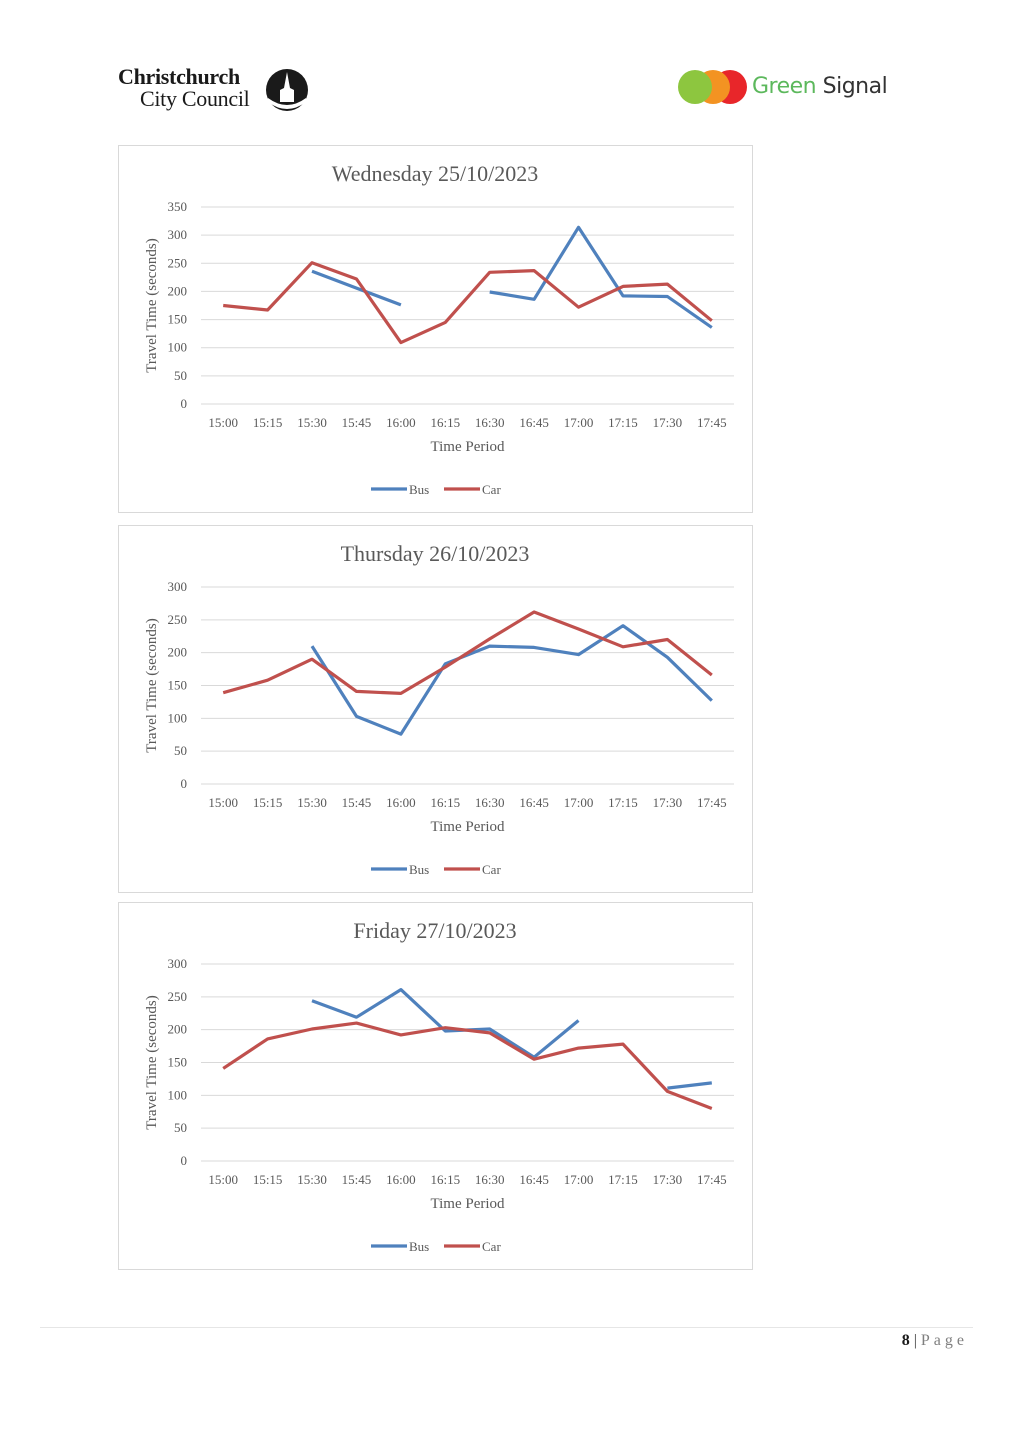 This screenshot has height=1433, width=1012. I want to click on chart-title: Wednesday 25/10/2023, so click(435, 173).